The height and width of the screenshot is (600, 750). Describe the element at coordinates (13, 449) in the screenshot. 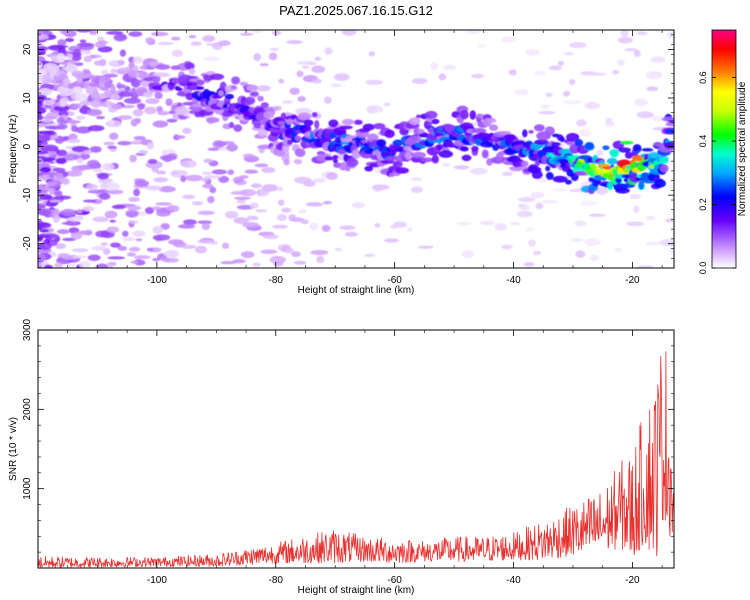

I see `snr-ylabel: SNR (10 * v/v)` at that location.